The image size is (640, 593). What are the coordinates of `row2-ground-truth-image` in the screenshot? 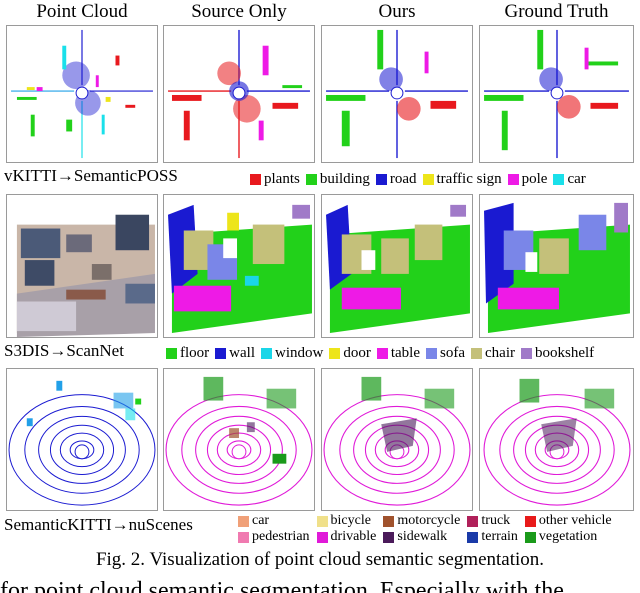 It's located at (556, 266).